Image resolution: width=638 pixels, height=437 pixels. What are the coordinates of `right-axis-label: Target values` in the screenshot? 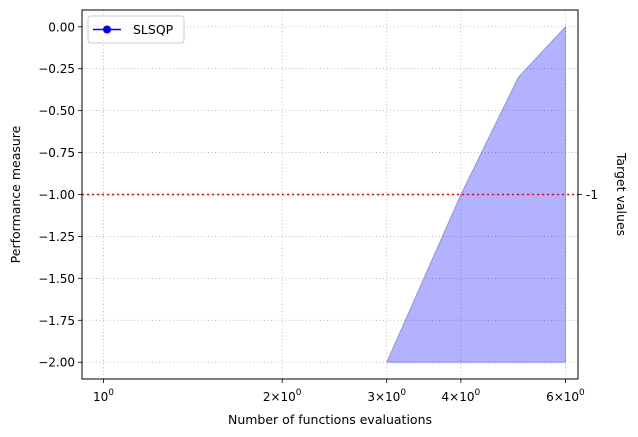 It's located at (621, 194).